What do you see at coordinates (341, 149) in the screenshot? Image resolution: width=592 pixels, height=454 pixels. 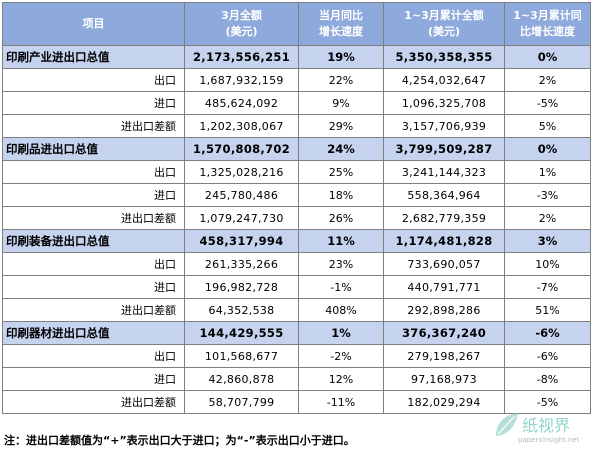 I see `march-growth: 24%` at bounding box center [341, 149].